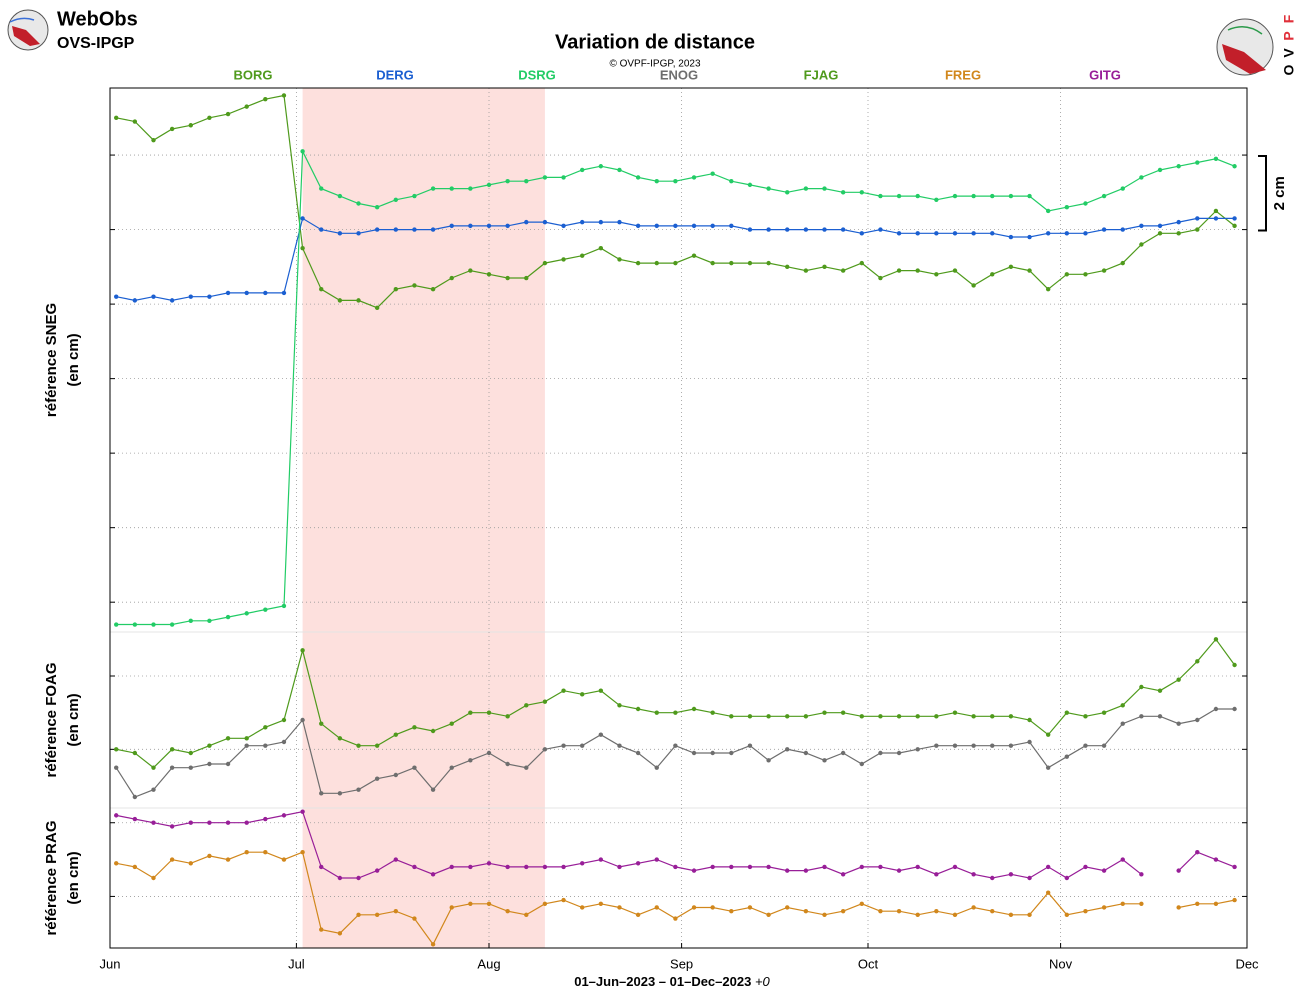  Describe the element at coordinates (662, 981) in the screenshot. I see `x-axis-label-main: 01–Jun–2023 – 01–Dec–2023` at that location.